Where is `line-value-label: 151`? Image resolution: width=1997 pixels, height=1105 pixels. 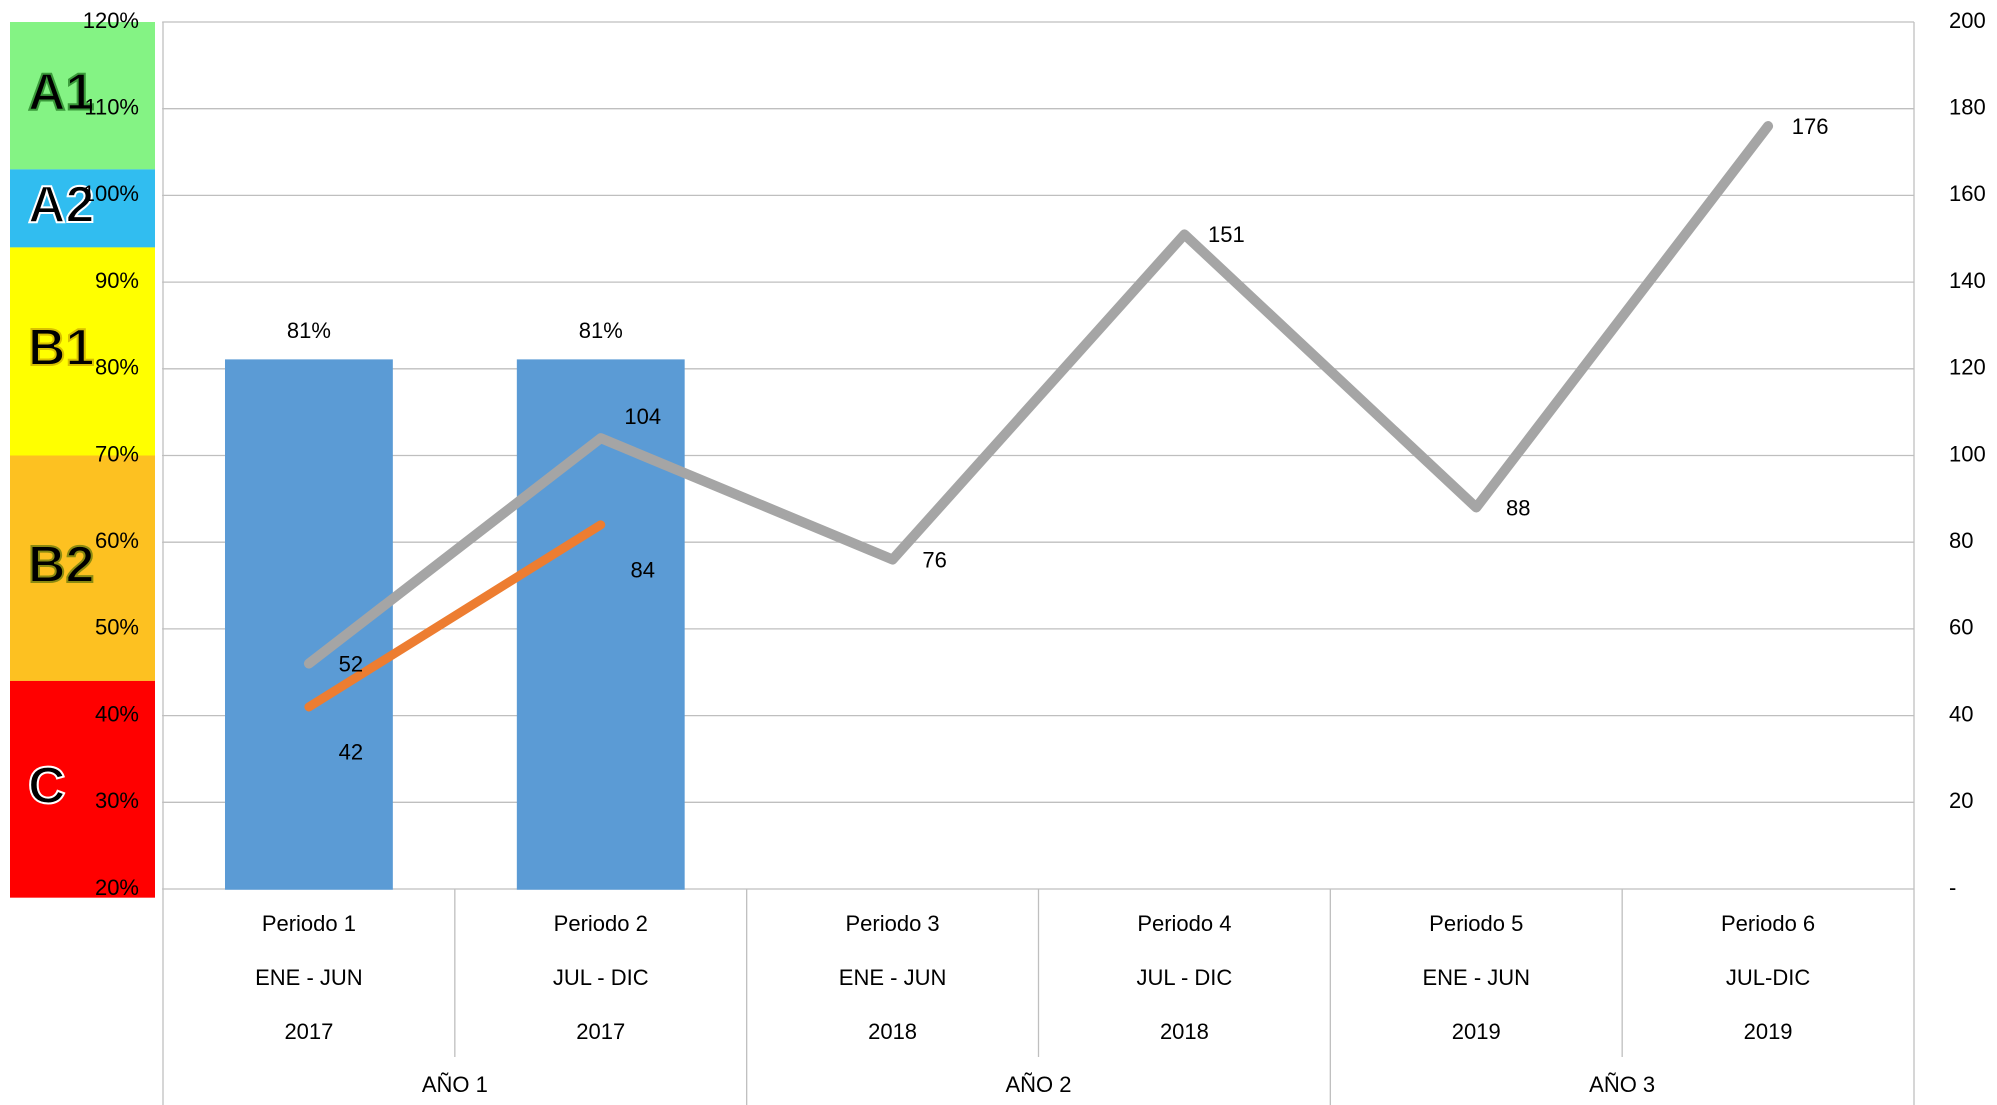
line-value-label: 151 is located at coordinates (1226, 234).